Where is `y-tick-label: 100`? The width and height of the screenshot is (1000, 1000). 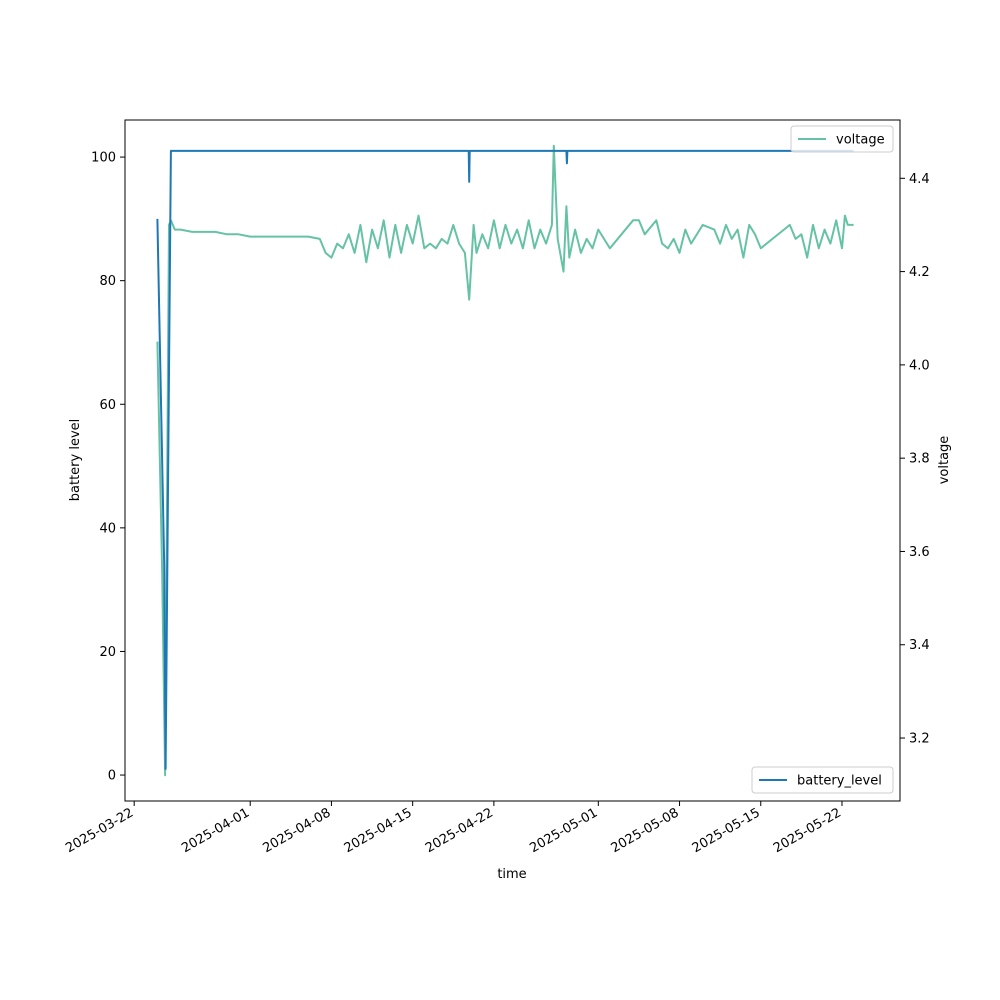
y-tick-label: 100 is located at coordinates (103, 158).